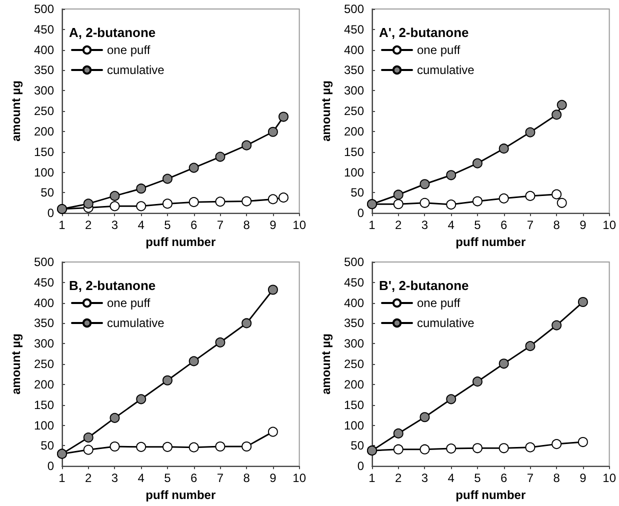  I want to click on y-tick-label: 300, so click(44, 91).